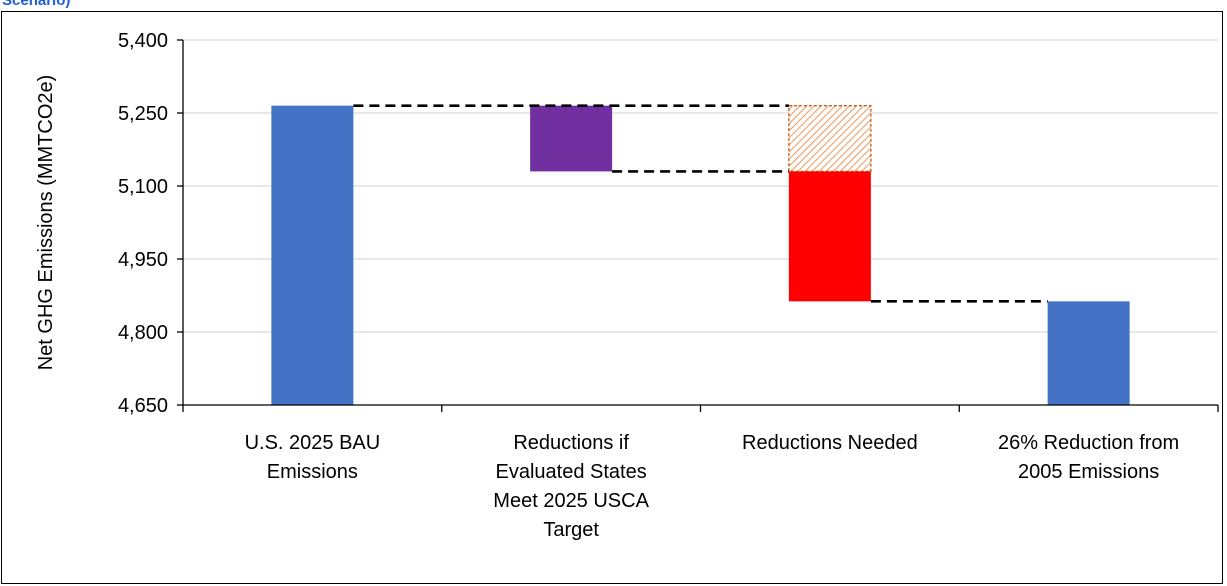 The width and height of the screenshot is (1227, 586). Describe the element at coordinates (1088, 457) in the screenshot. I see `x-category-label: 26% Reduction from 2005 Emissions` at that location.